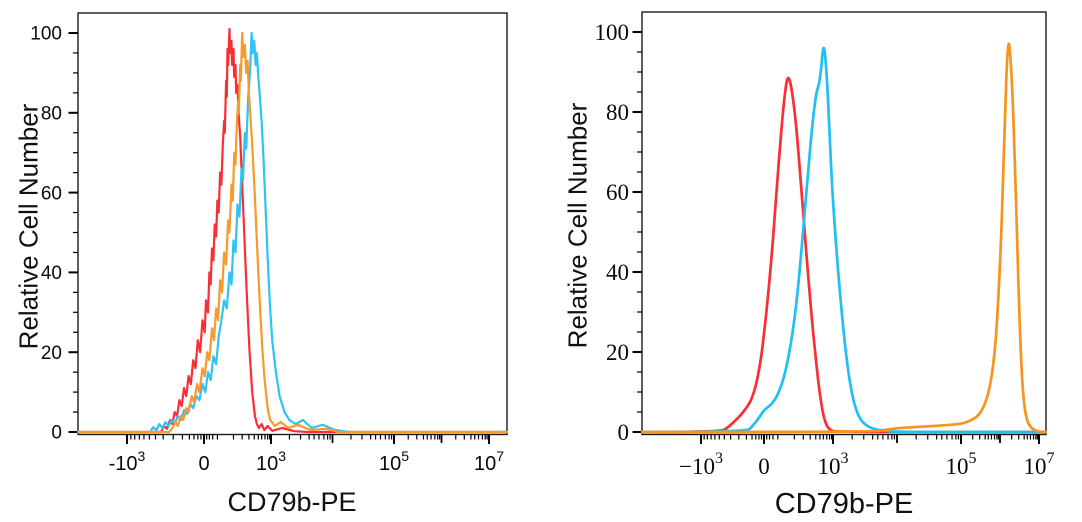  I want to click on left-y-axis-title: Relative Cell Number, so click(28, 226).